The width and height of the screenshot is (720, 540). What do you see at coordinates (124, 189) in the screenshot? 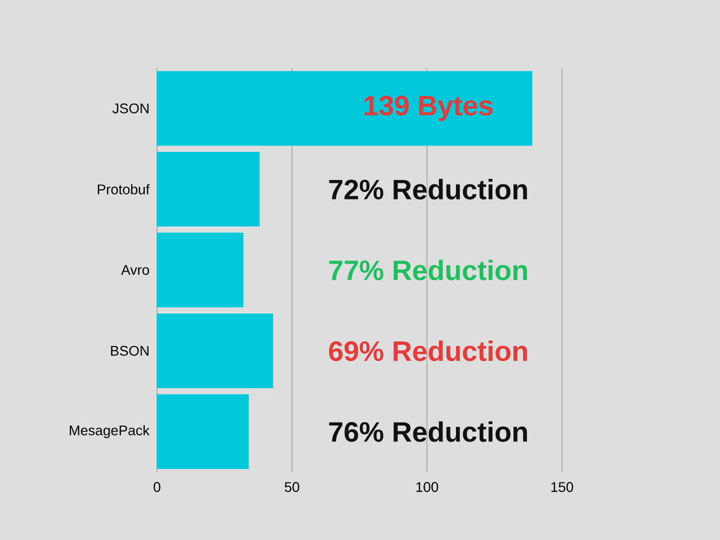
I see `y-tick-label: Protobuf` at bounding box center [124, 189].